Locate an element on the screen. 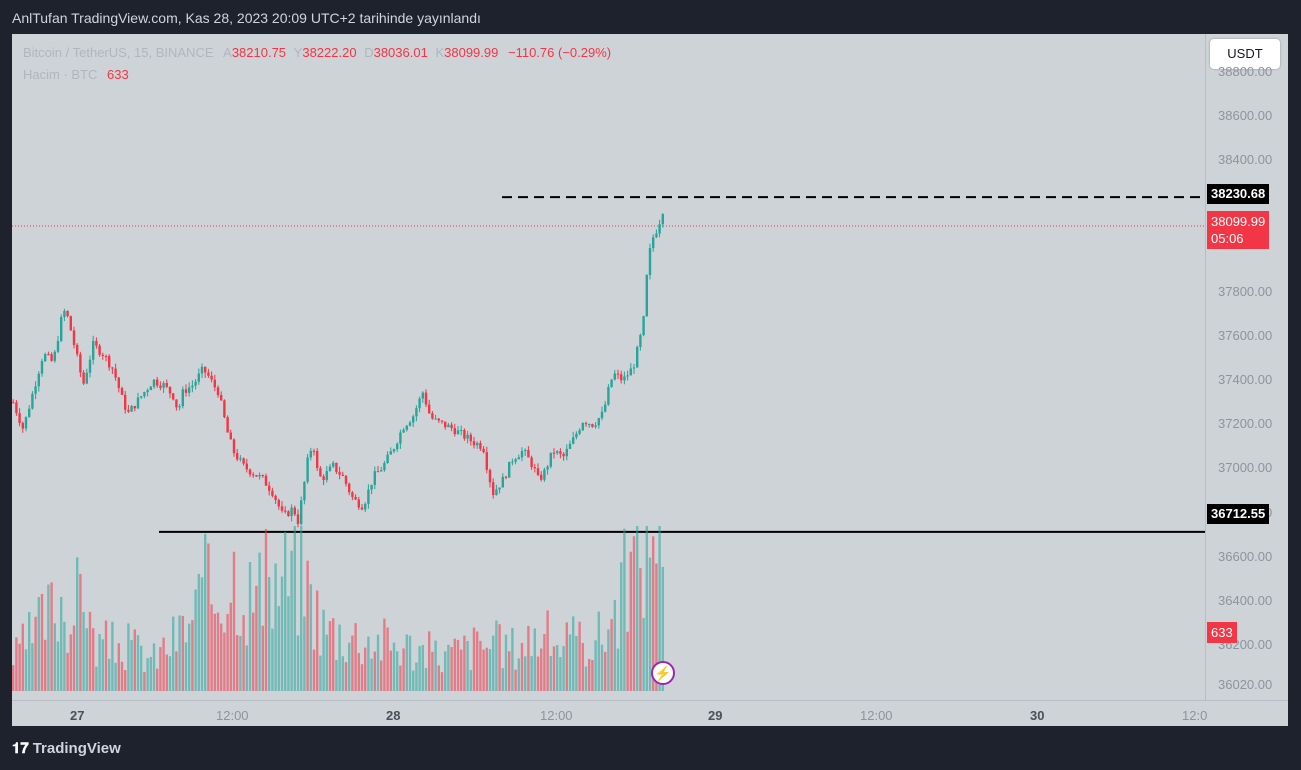 The image size is (1301, 770). time-tick-label: 12:0 is located at coordinates (1195, 715).